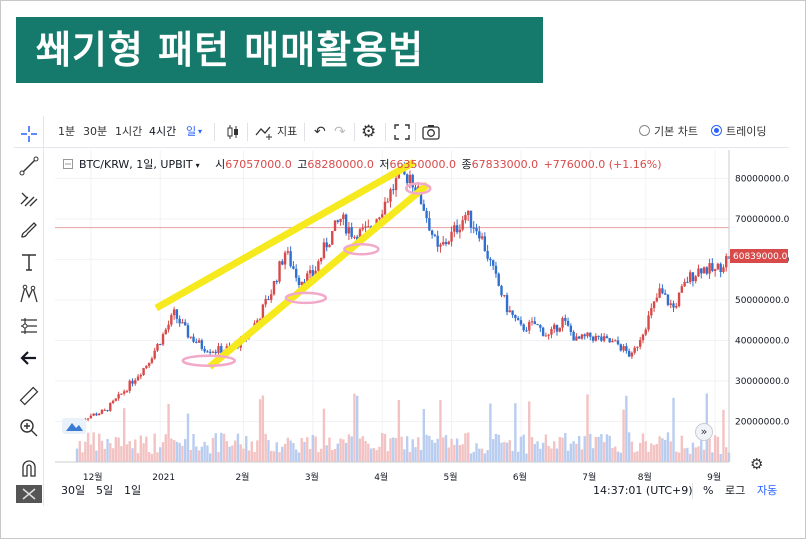 This screenshot has width=806, height=539. What do you see at coordinates (431, 132) in the screenshot?
I see `camera-icon` at bounding box center [431, 132].